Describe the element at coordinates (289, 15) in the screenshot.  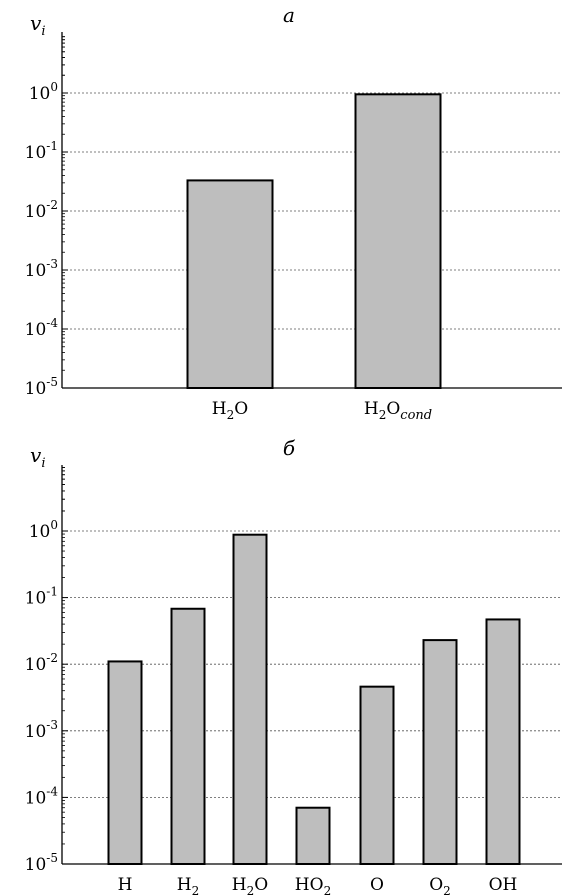
I see `panel-title: а` at that location.